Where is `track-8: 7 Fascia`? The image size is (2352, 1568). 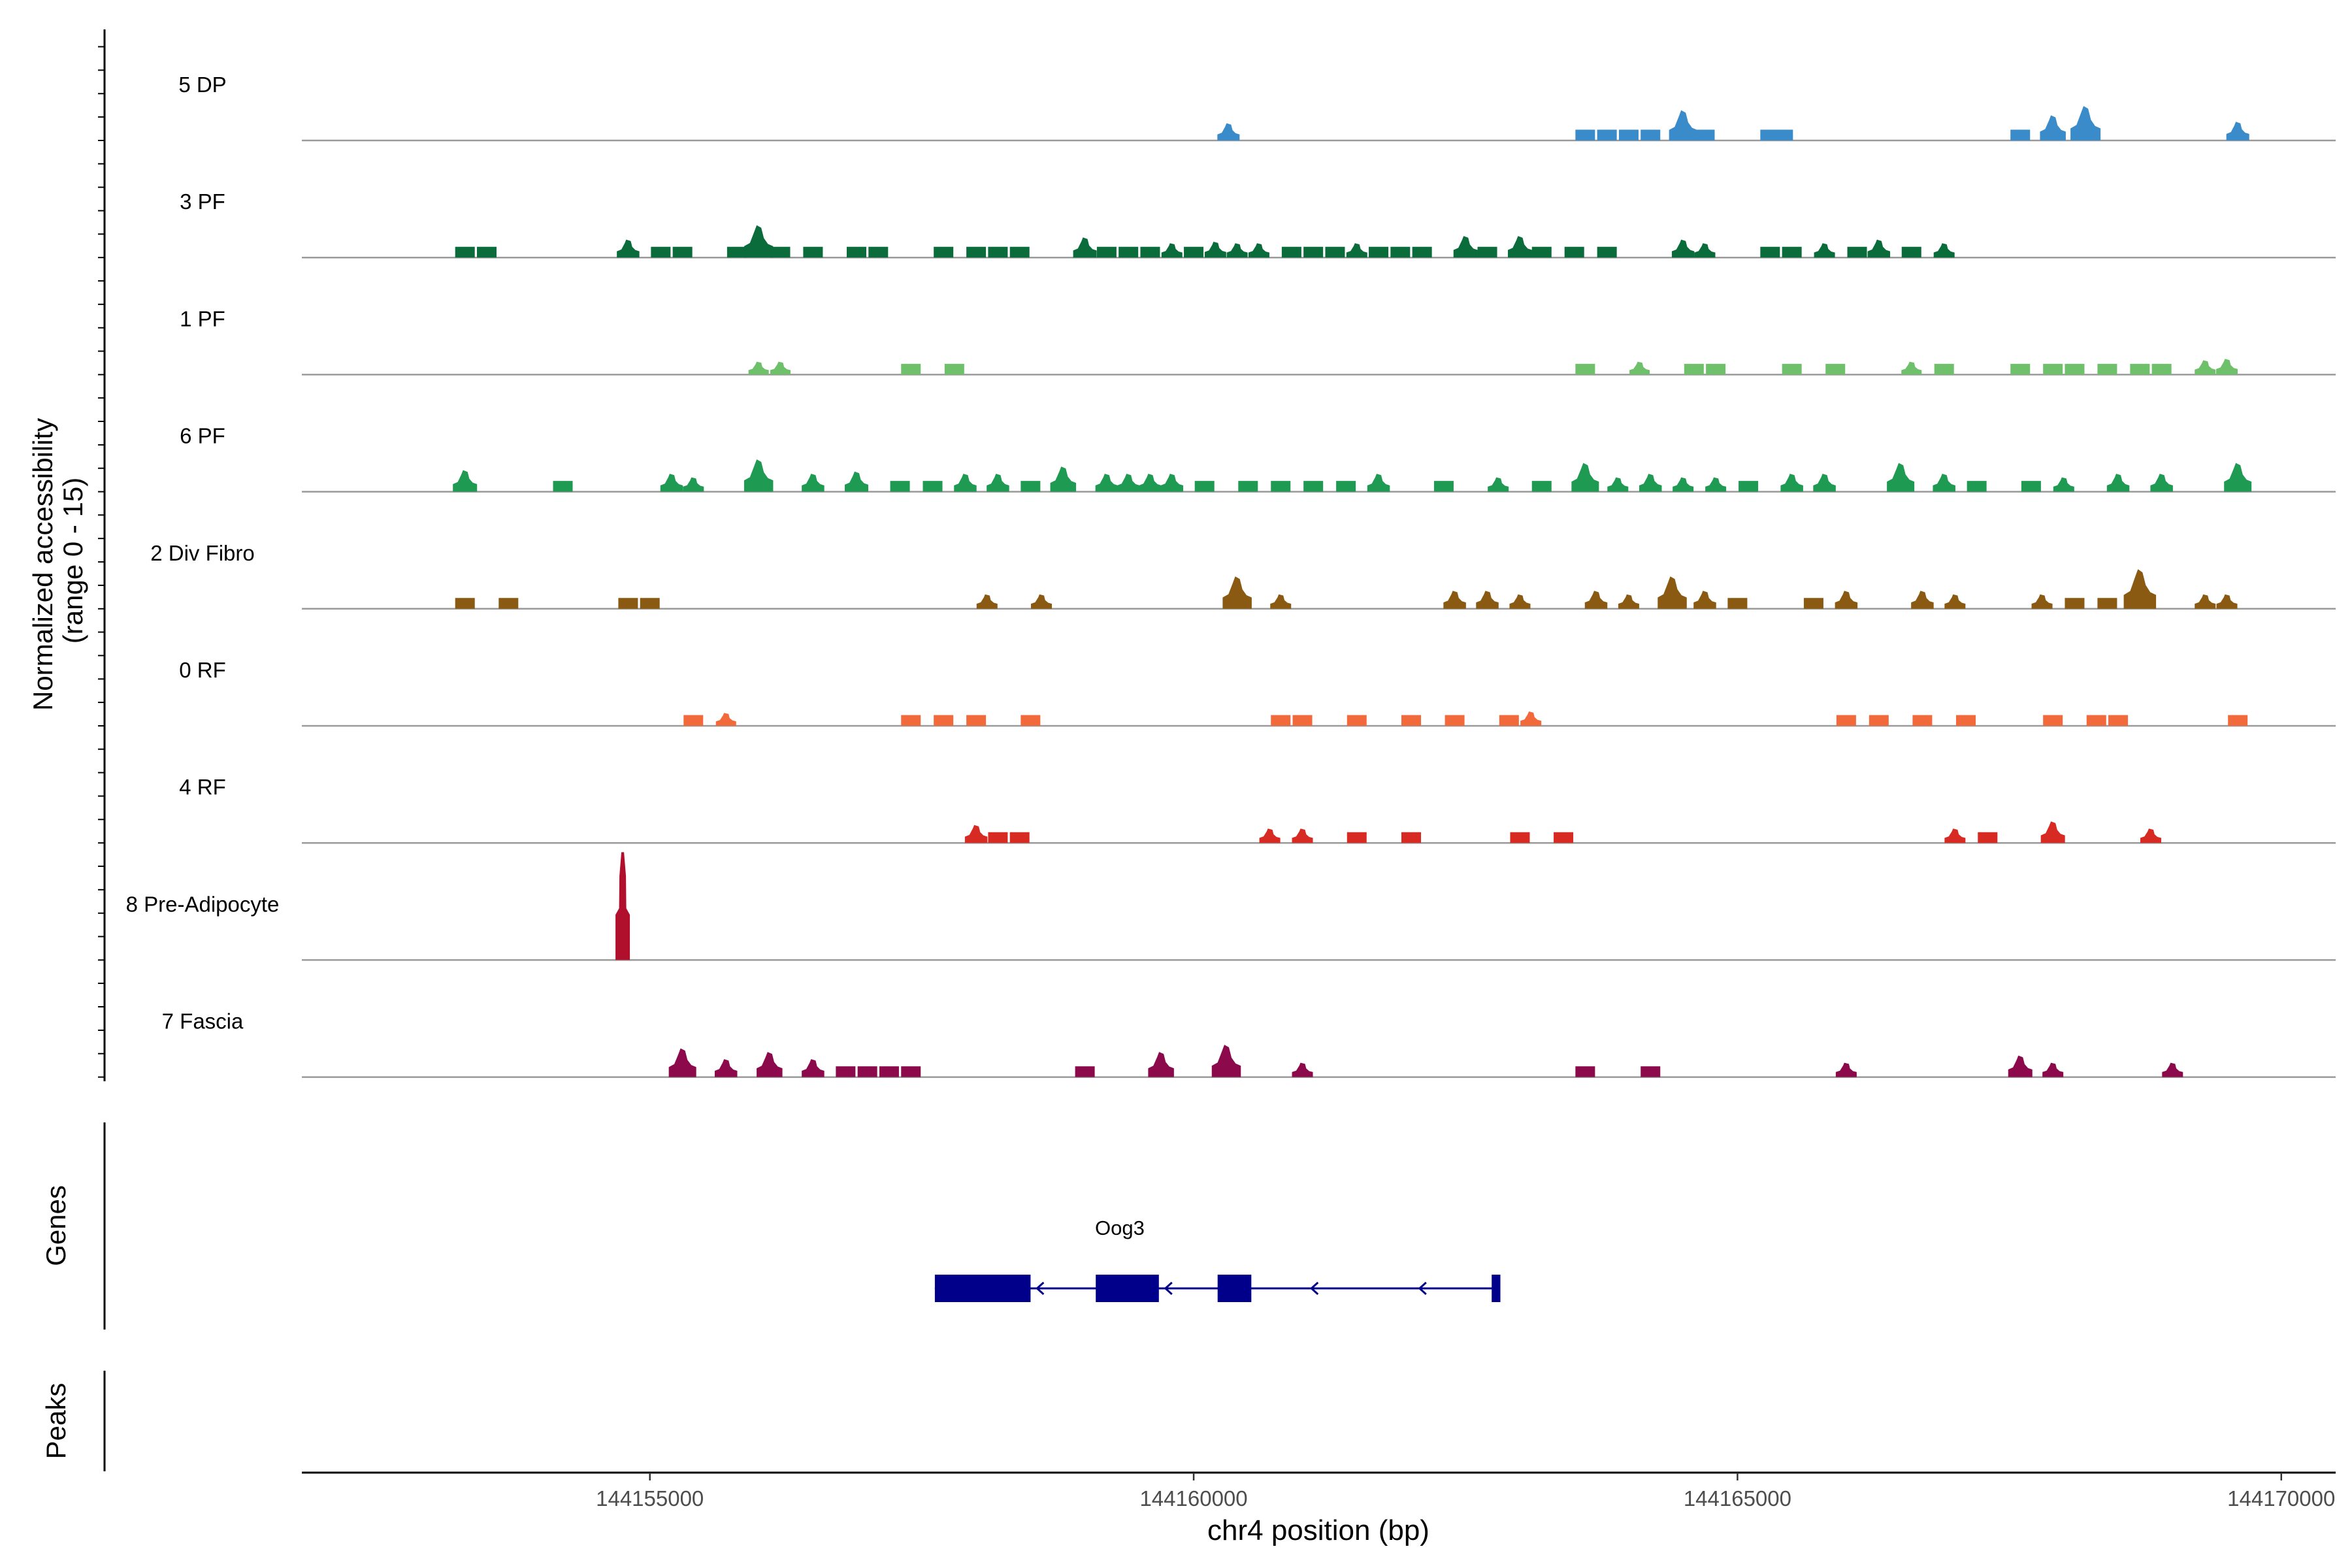 track-8: 7 Fascia is located at coordinates (1249, 1043).